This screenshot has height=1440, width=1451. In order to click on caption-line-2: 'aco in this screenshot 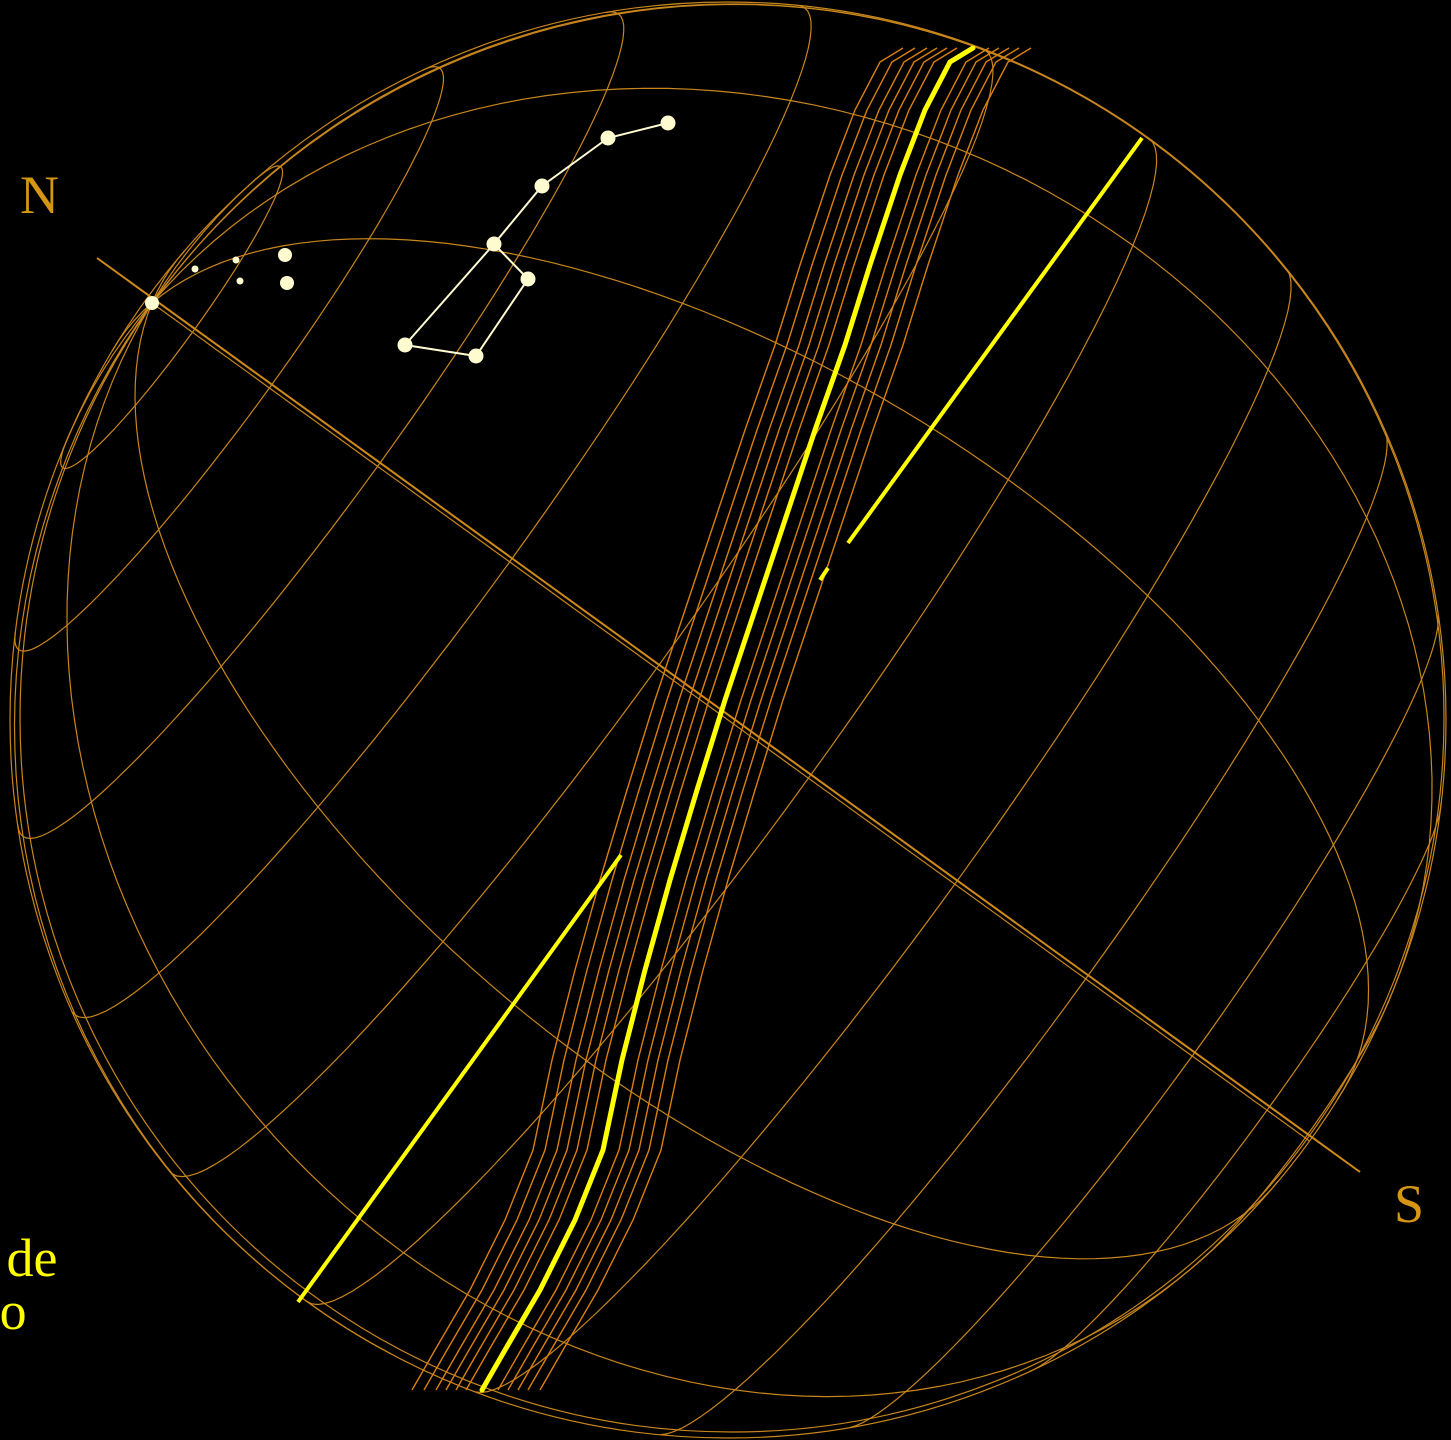, I will do `click(13, 1311)`.